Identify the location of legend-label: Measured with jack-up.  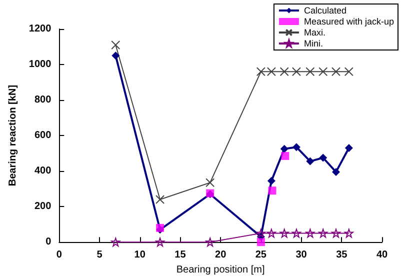
(349, 21).